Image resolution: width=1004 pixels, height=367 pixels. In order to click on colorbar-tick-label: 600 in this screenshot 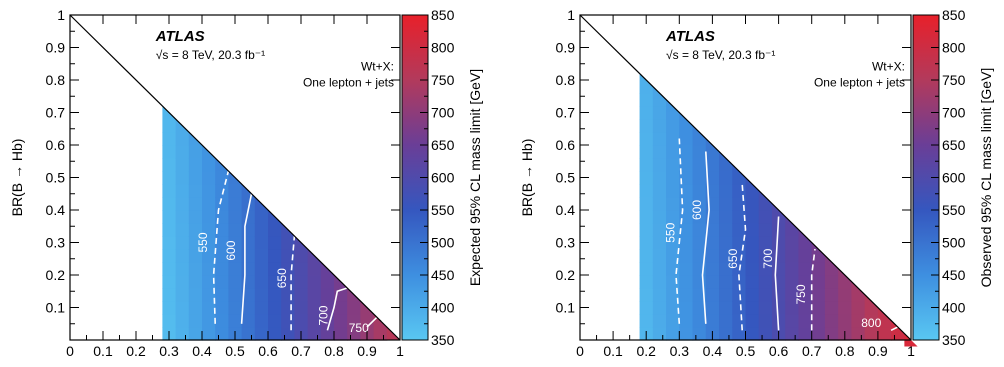, I will do `click(954, 178)`.